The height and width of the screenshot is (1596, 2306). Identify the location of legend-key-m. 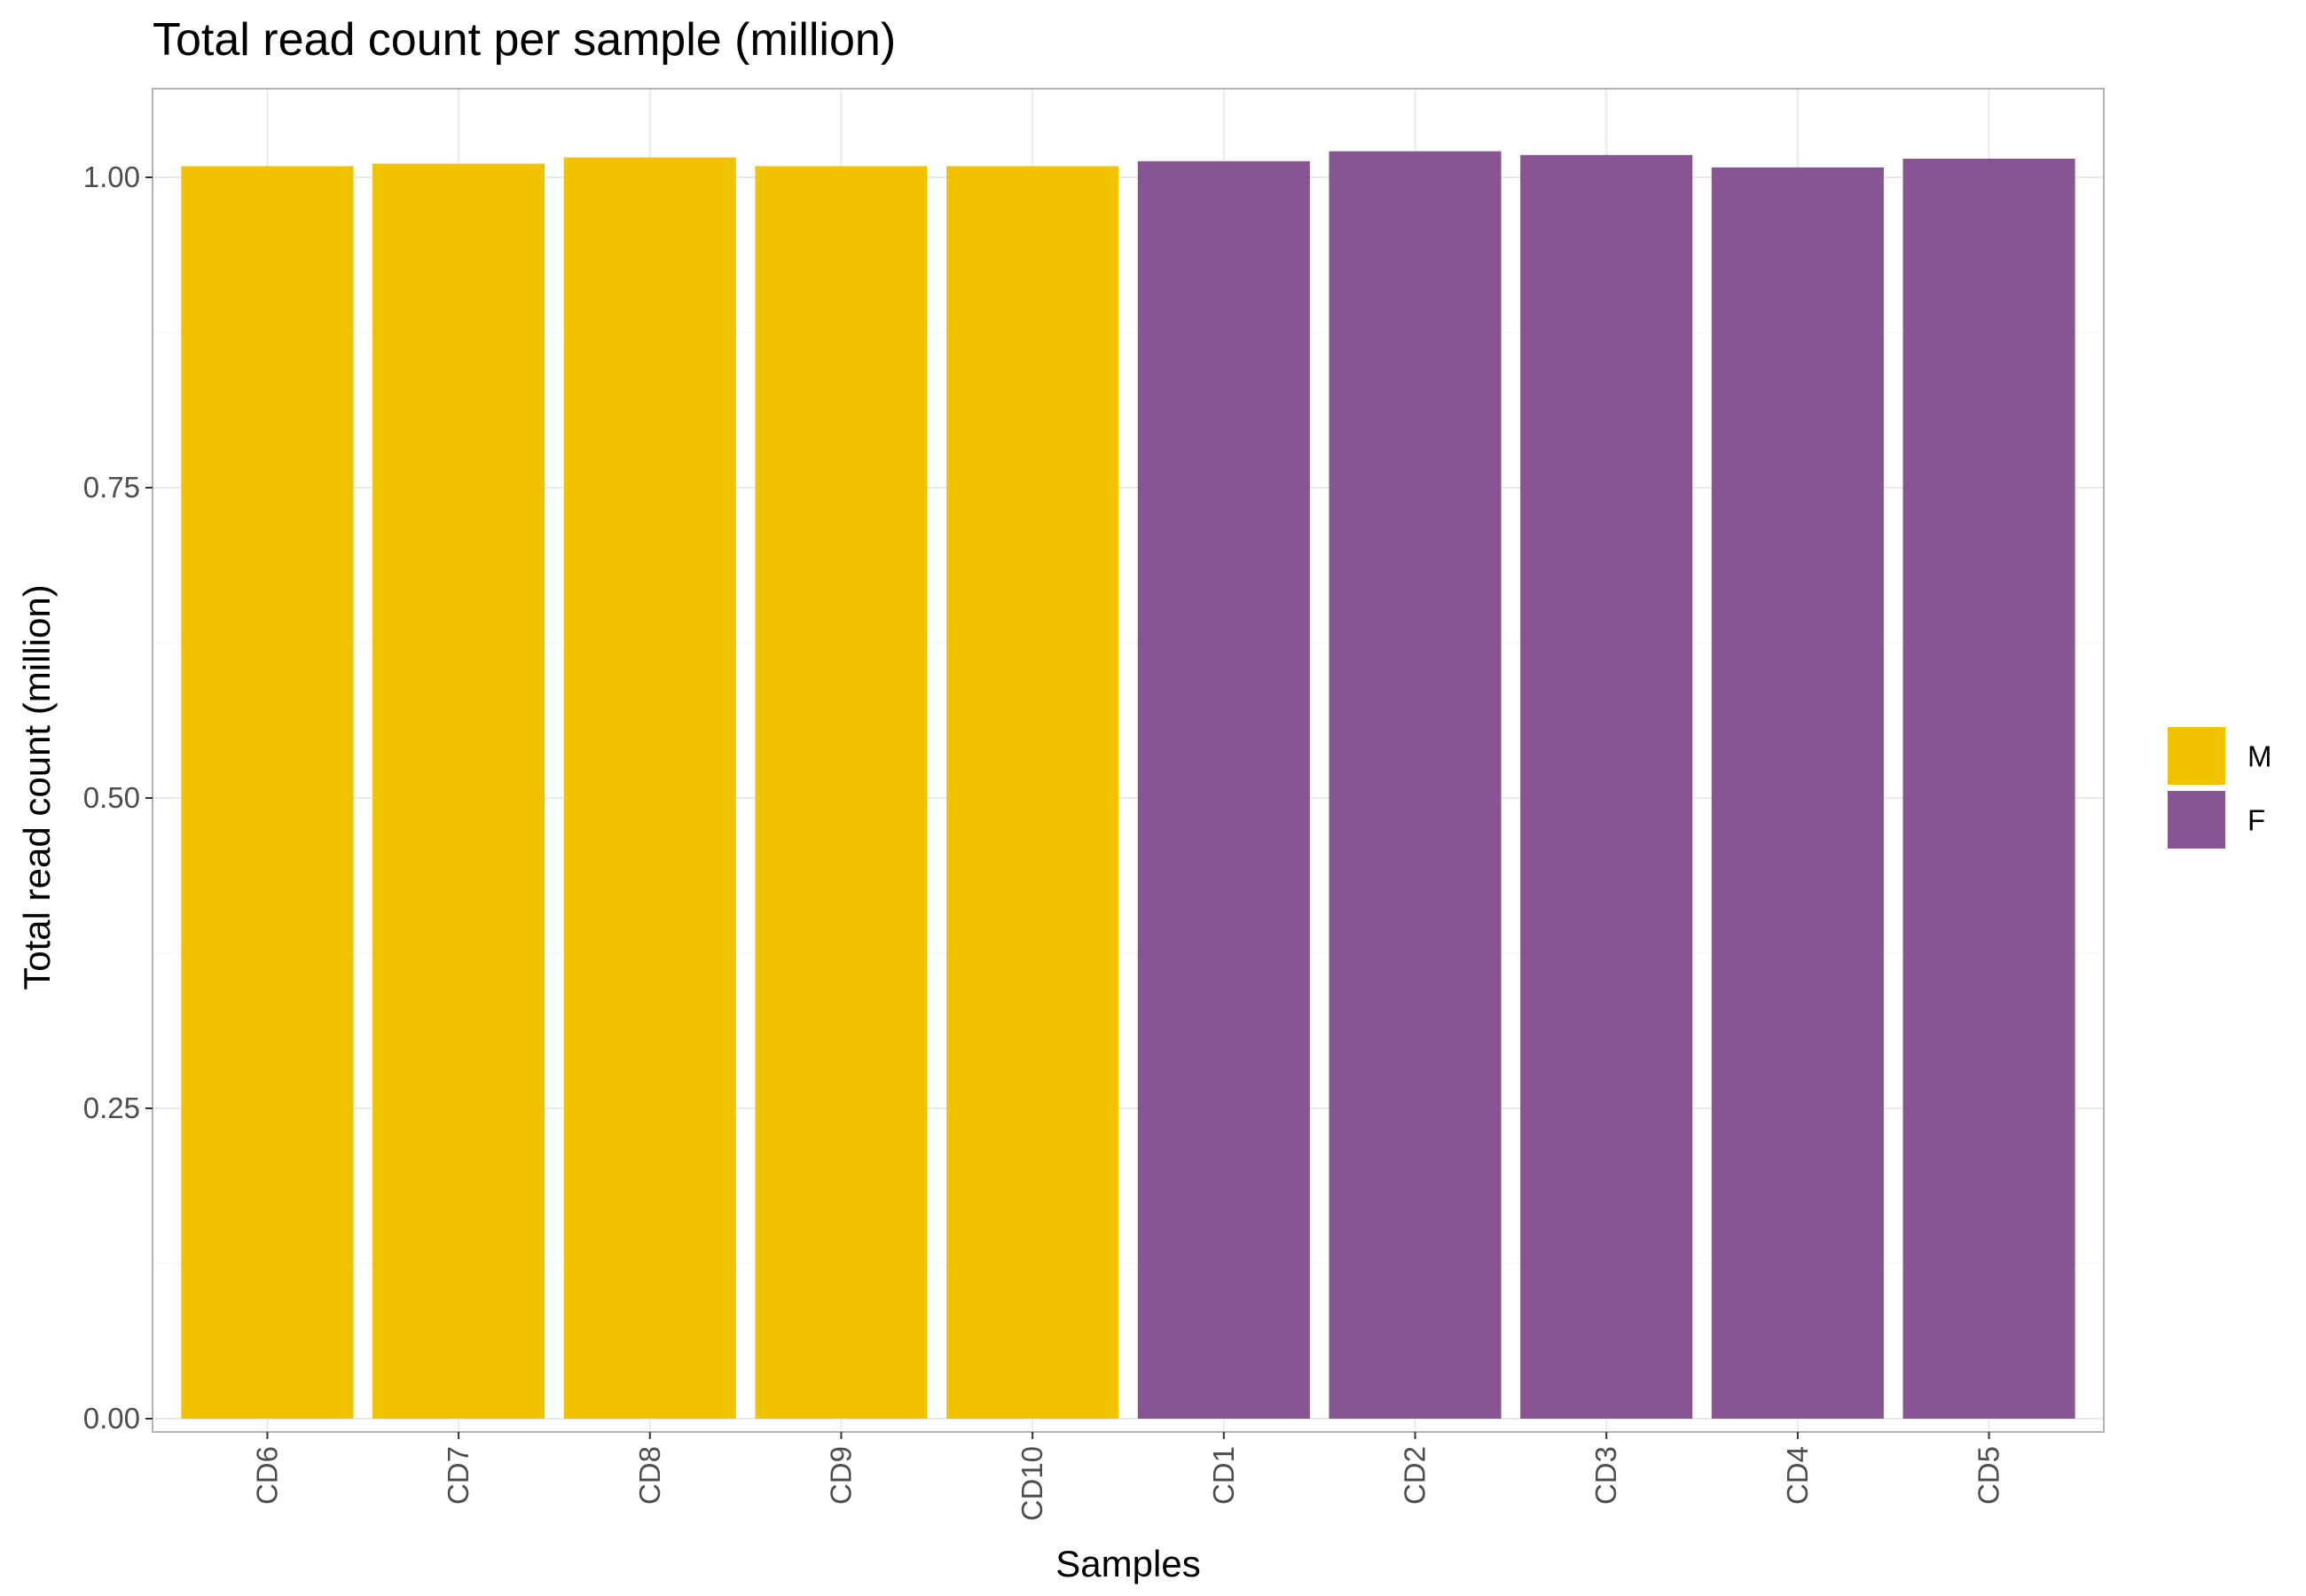
(2196, 756).